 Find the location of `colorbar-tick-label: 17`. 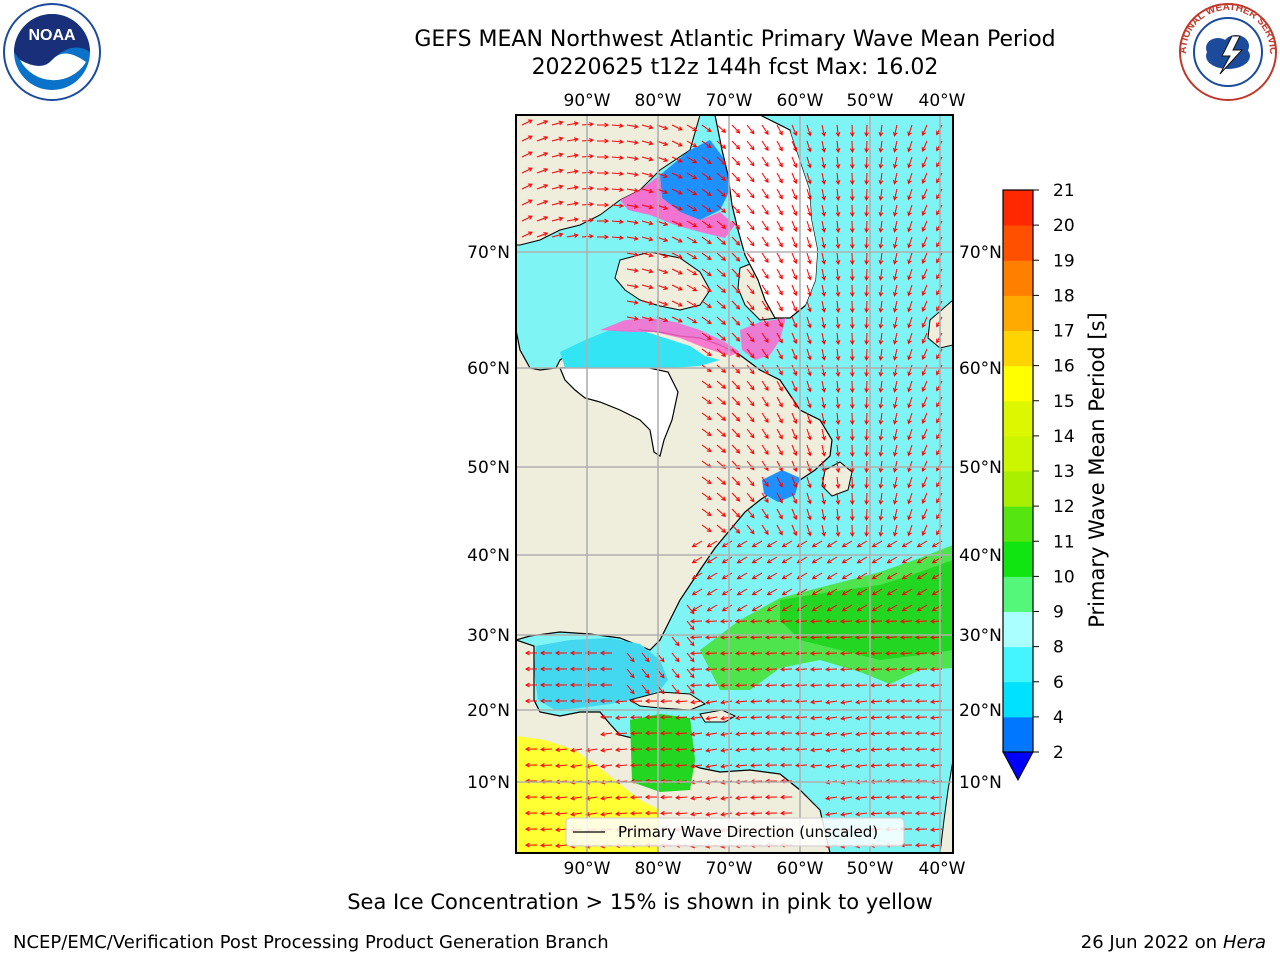

colorbar-tick-label: 17 is located at coordinates (1064, 332).